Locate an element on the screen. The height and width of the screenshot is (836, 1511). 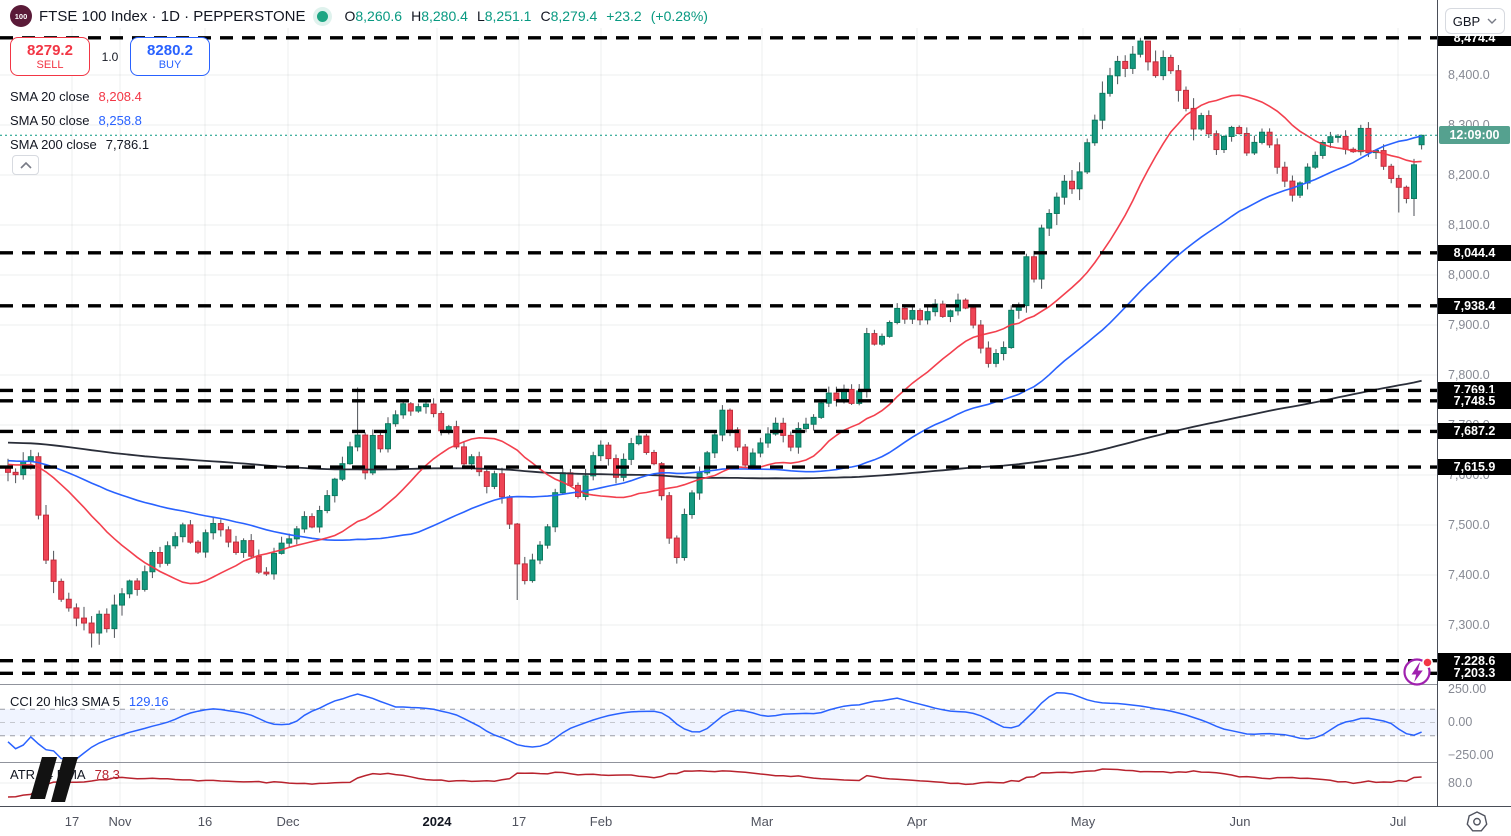
high-label: H is located at coordinates (416, 16).